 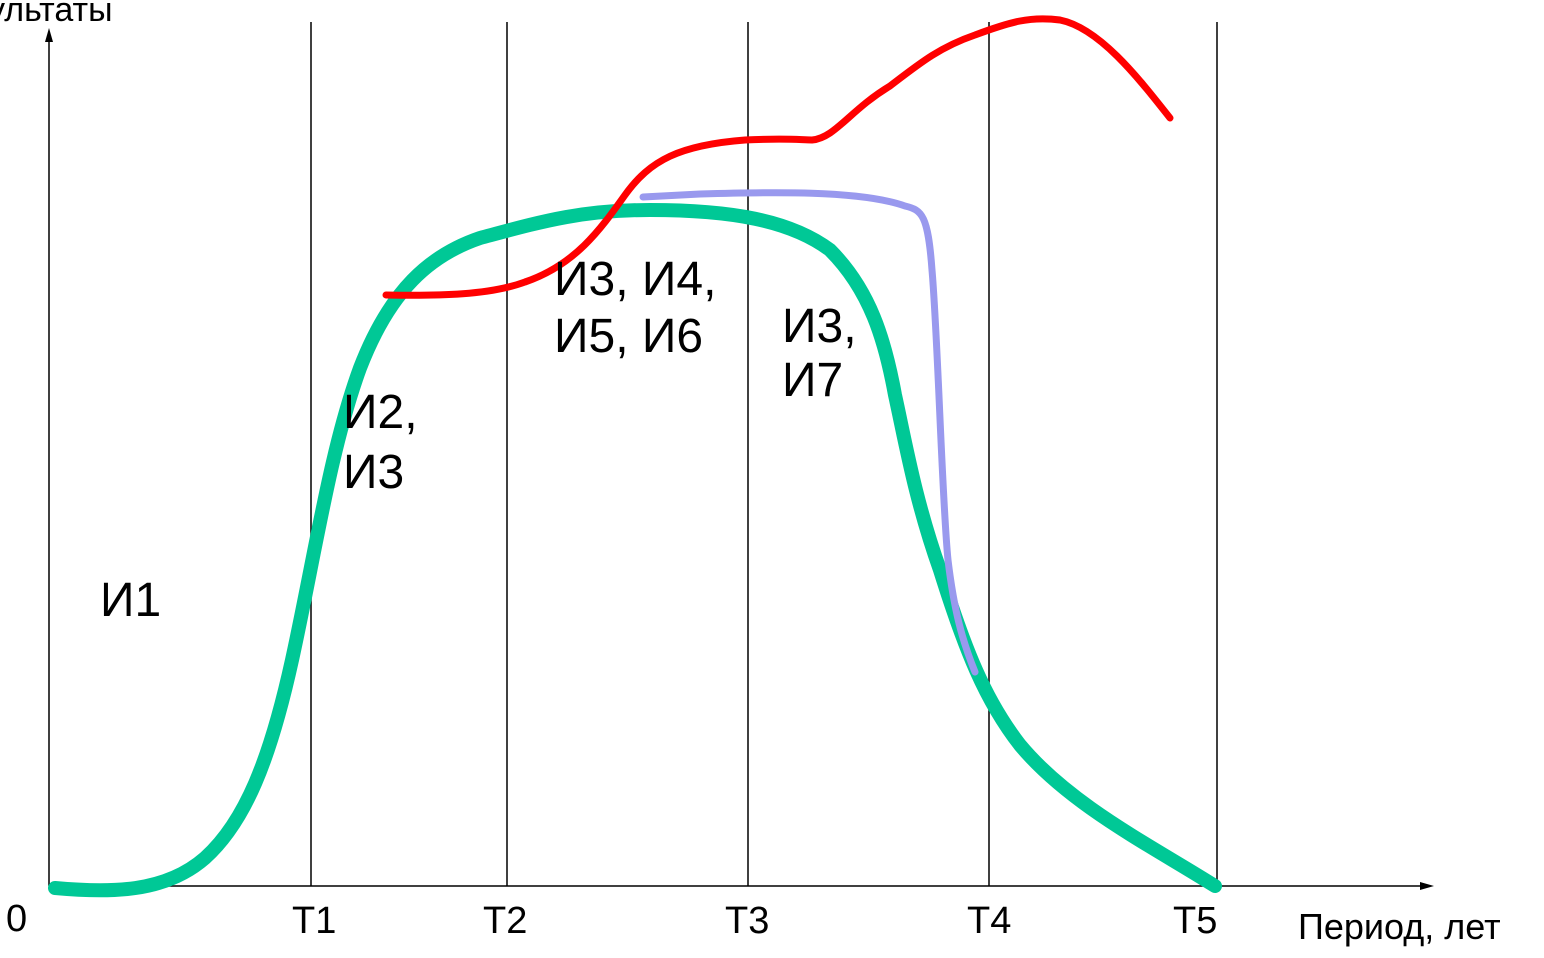 I want to click on curve-lavender, so click(x=809, y=432).